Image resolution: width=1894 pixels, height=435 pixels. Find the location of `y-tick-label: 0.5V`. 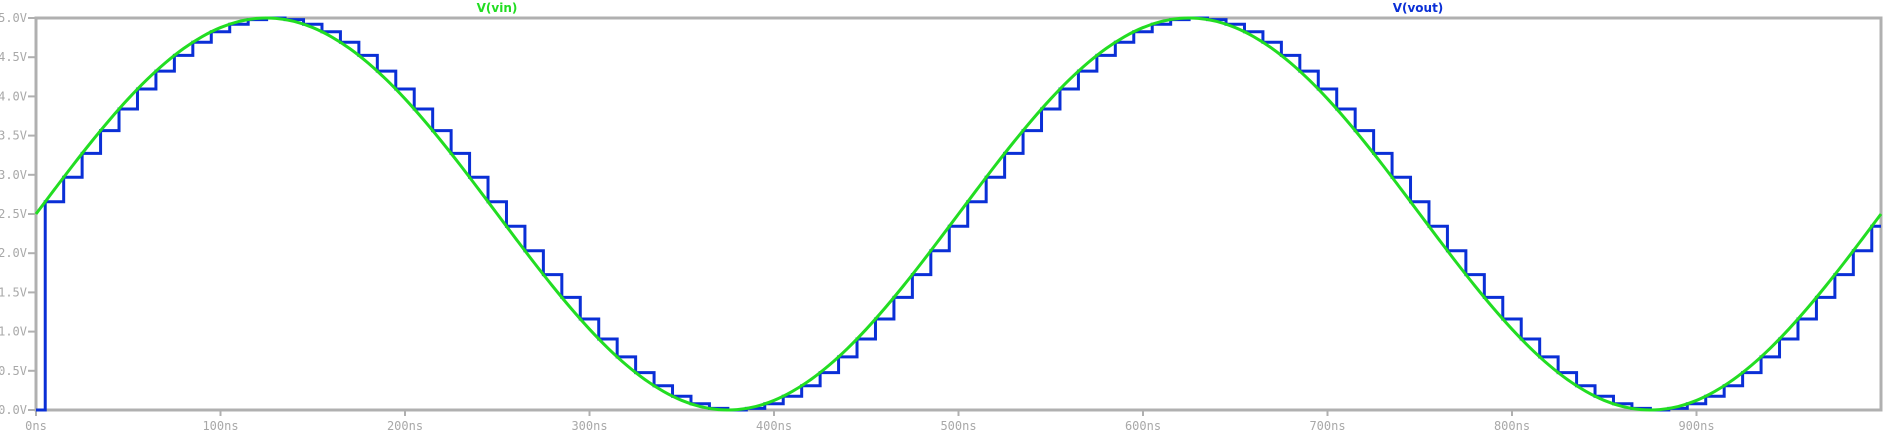

y-tick-label: 0.5V is located at coordinates (13, 371).